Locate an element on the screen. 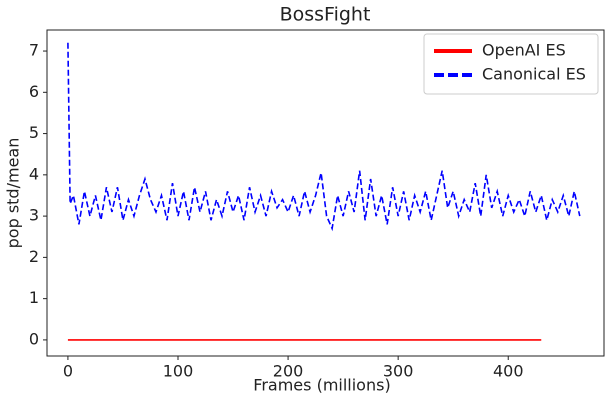 This screenshot has width=608, height=402. y-tick-label: 1 is located at coordinates (34, 297).